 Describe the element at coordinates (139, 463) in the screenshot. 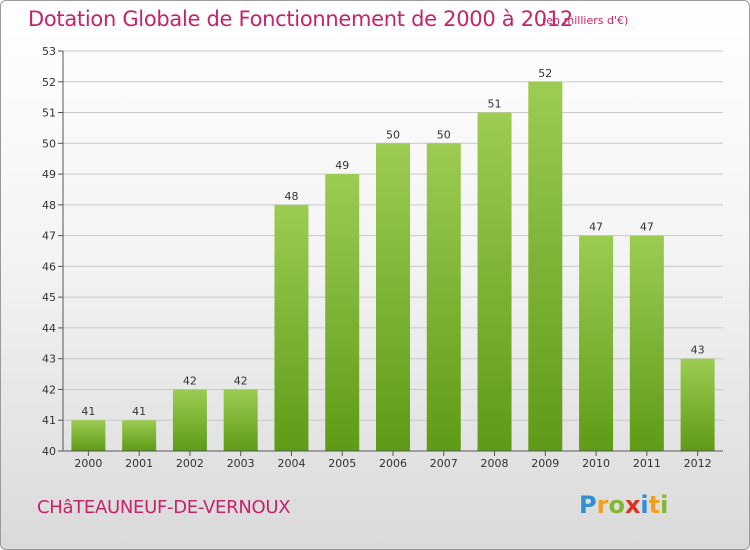

I see `x-tick-label: 2001` at that location.